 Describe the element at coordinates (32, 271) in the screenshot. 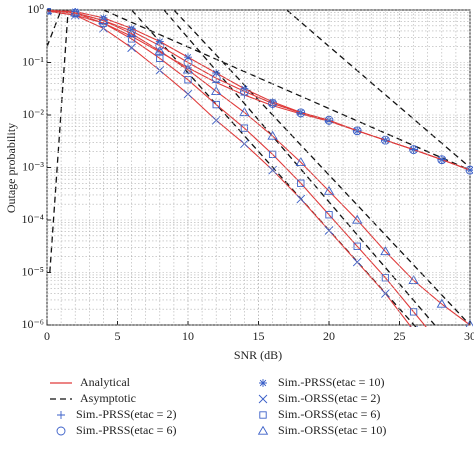

I see `y-tick-label: 10⁻⁵` at that location.